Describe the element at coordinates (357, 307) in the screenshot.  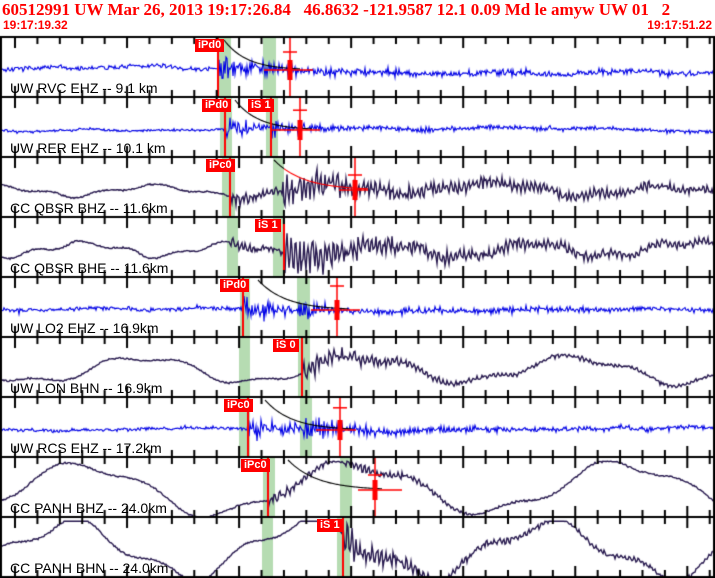
I see `trace-panel: UW LO2 EHZ -- 16.9km iPd0` at that location.